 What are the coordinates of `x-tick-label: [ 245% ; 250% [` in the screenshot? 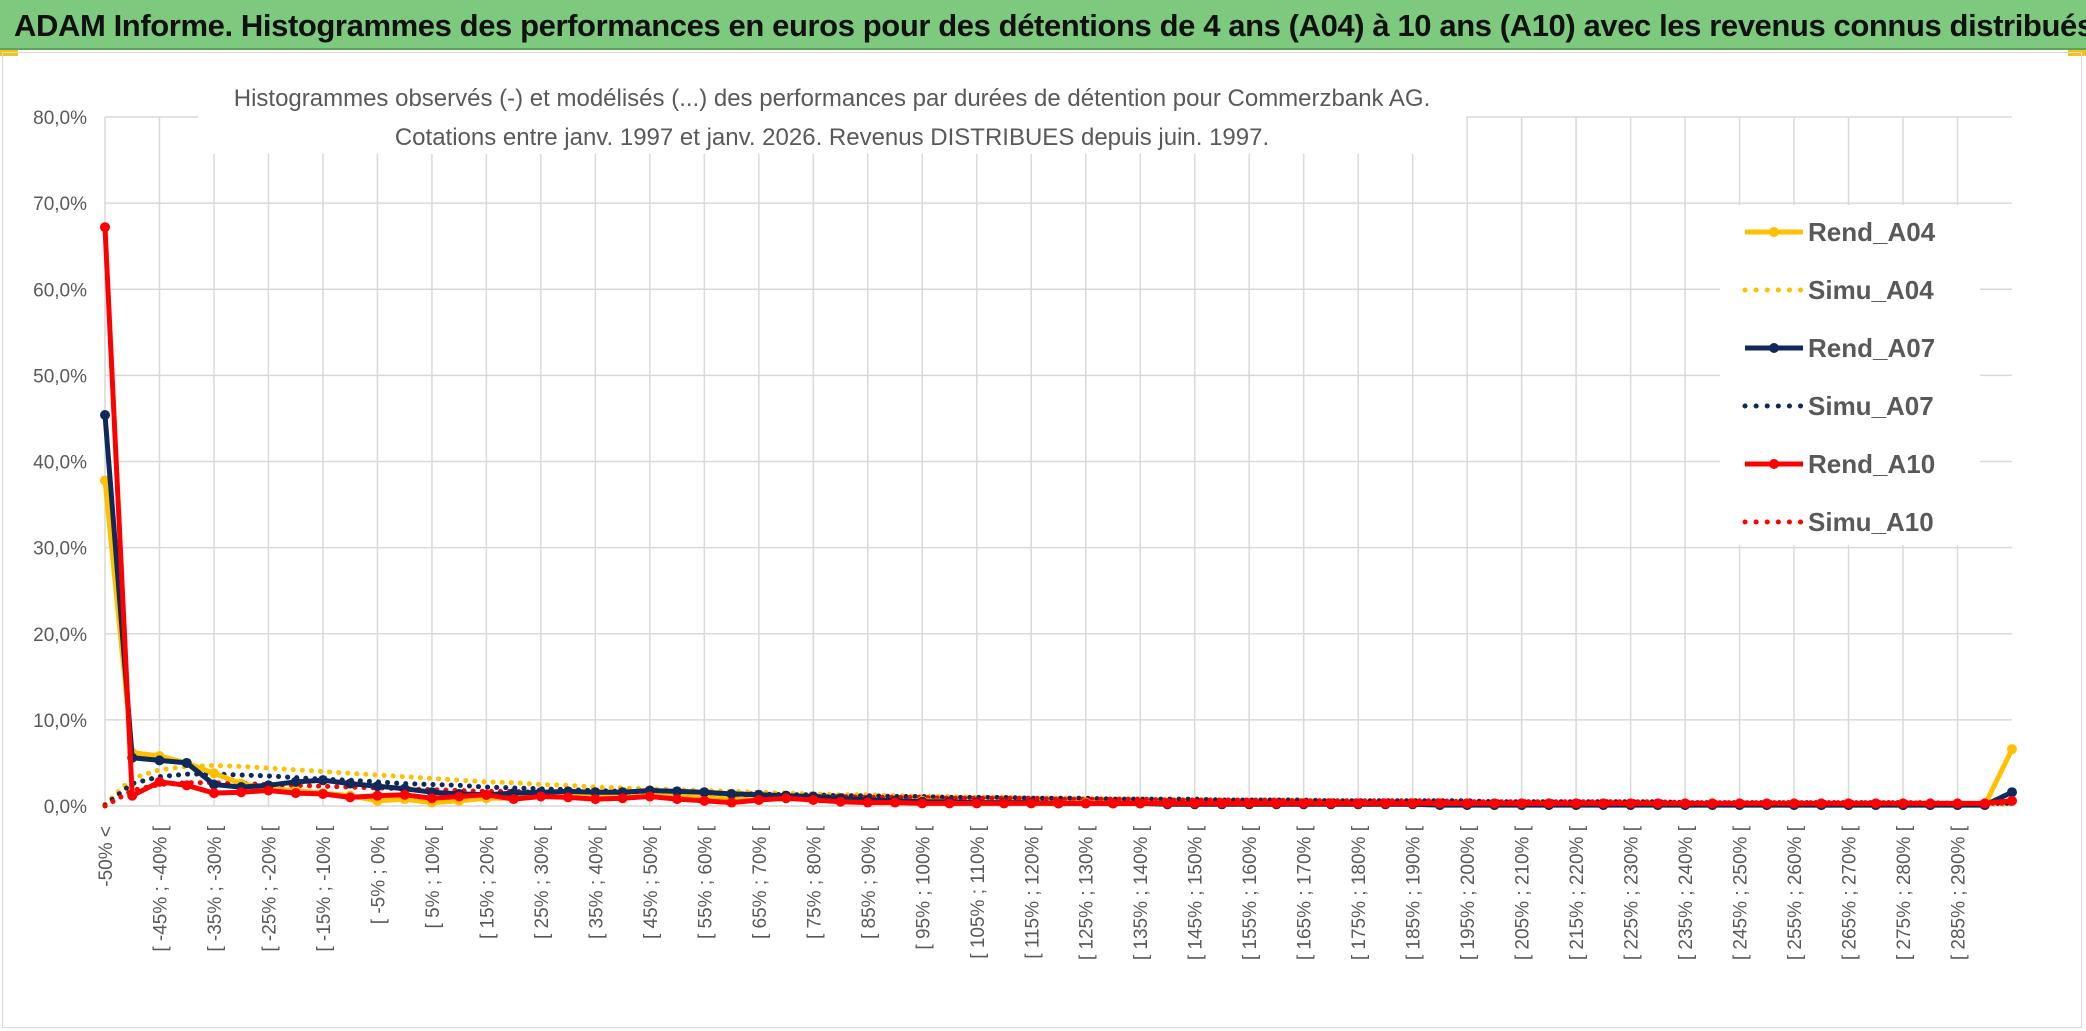 It's located at (1741, 892).